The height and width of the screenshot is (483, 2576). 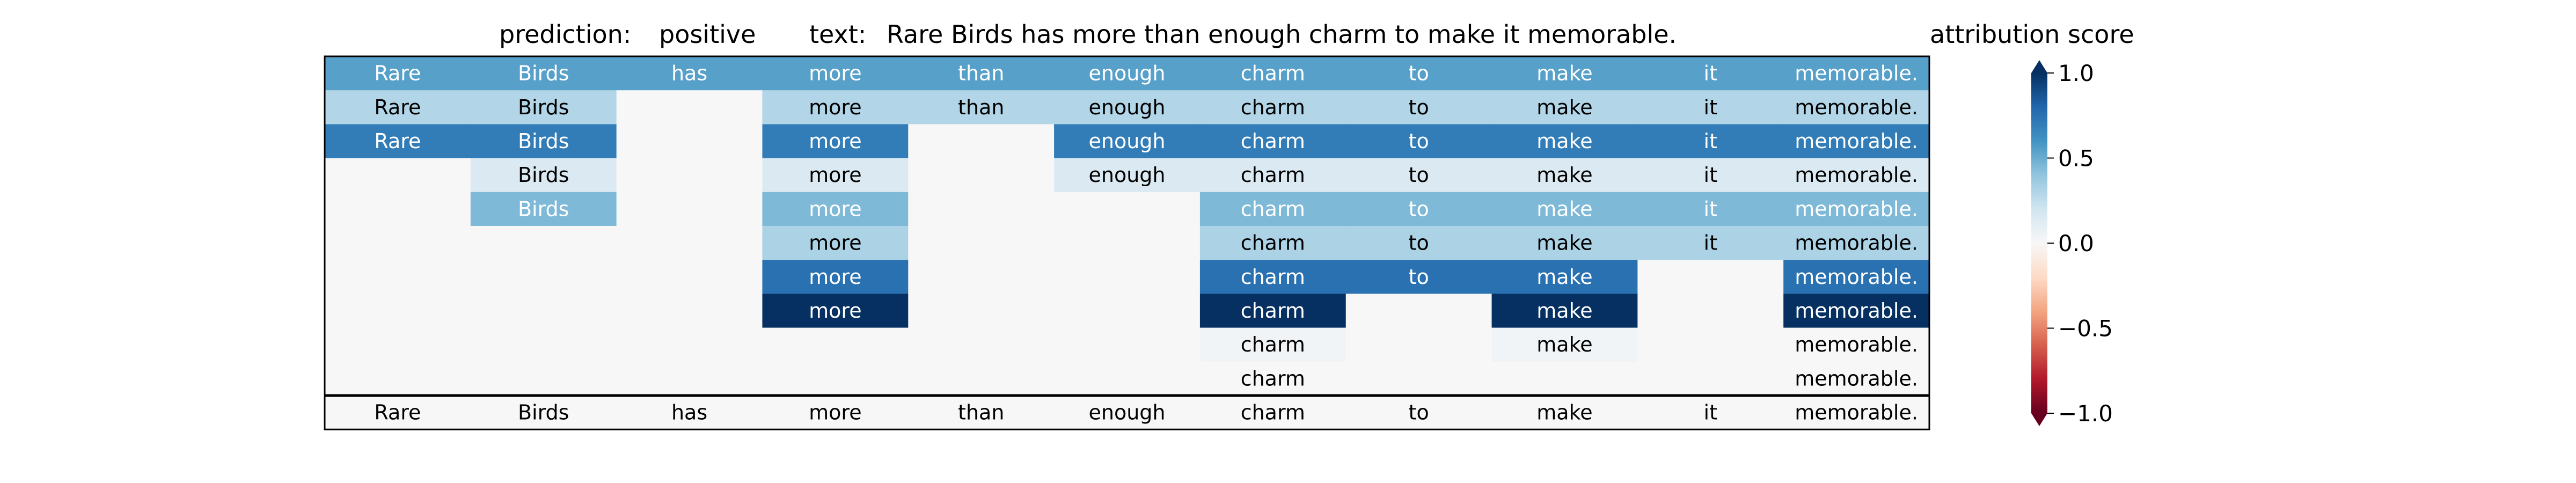 I want to click on colorbar-tick-label: 0.0, so click(x=2076, y=243).